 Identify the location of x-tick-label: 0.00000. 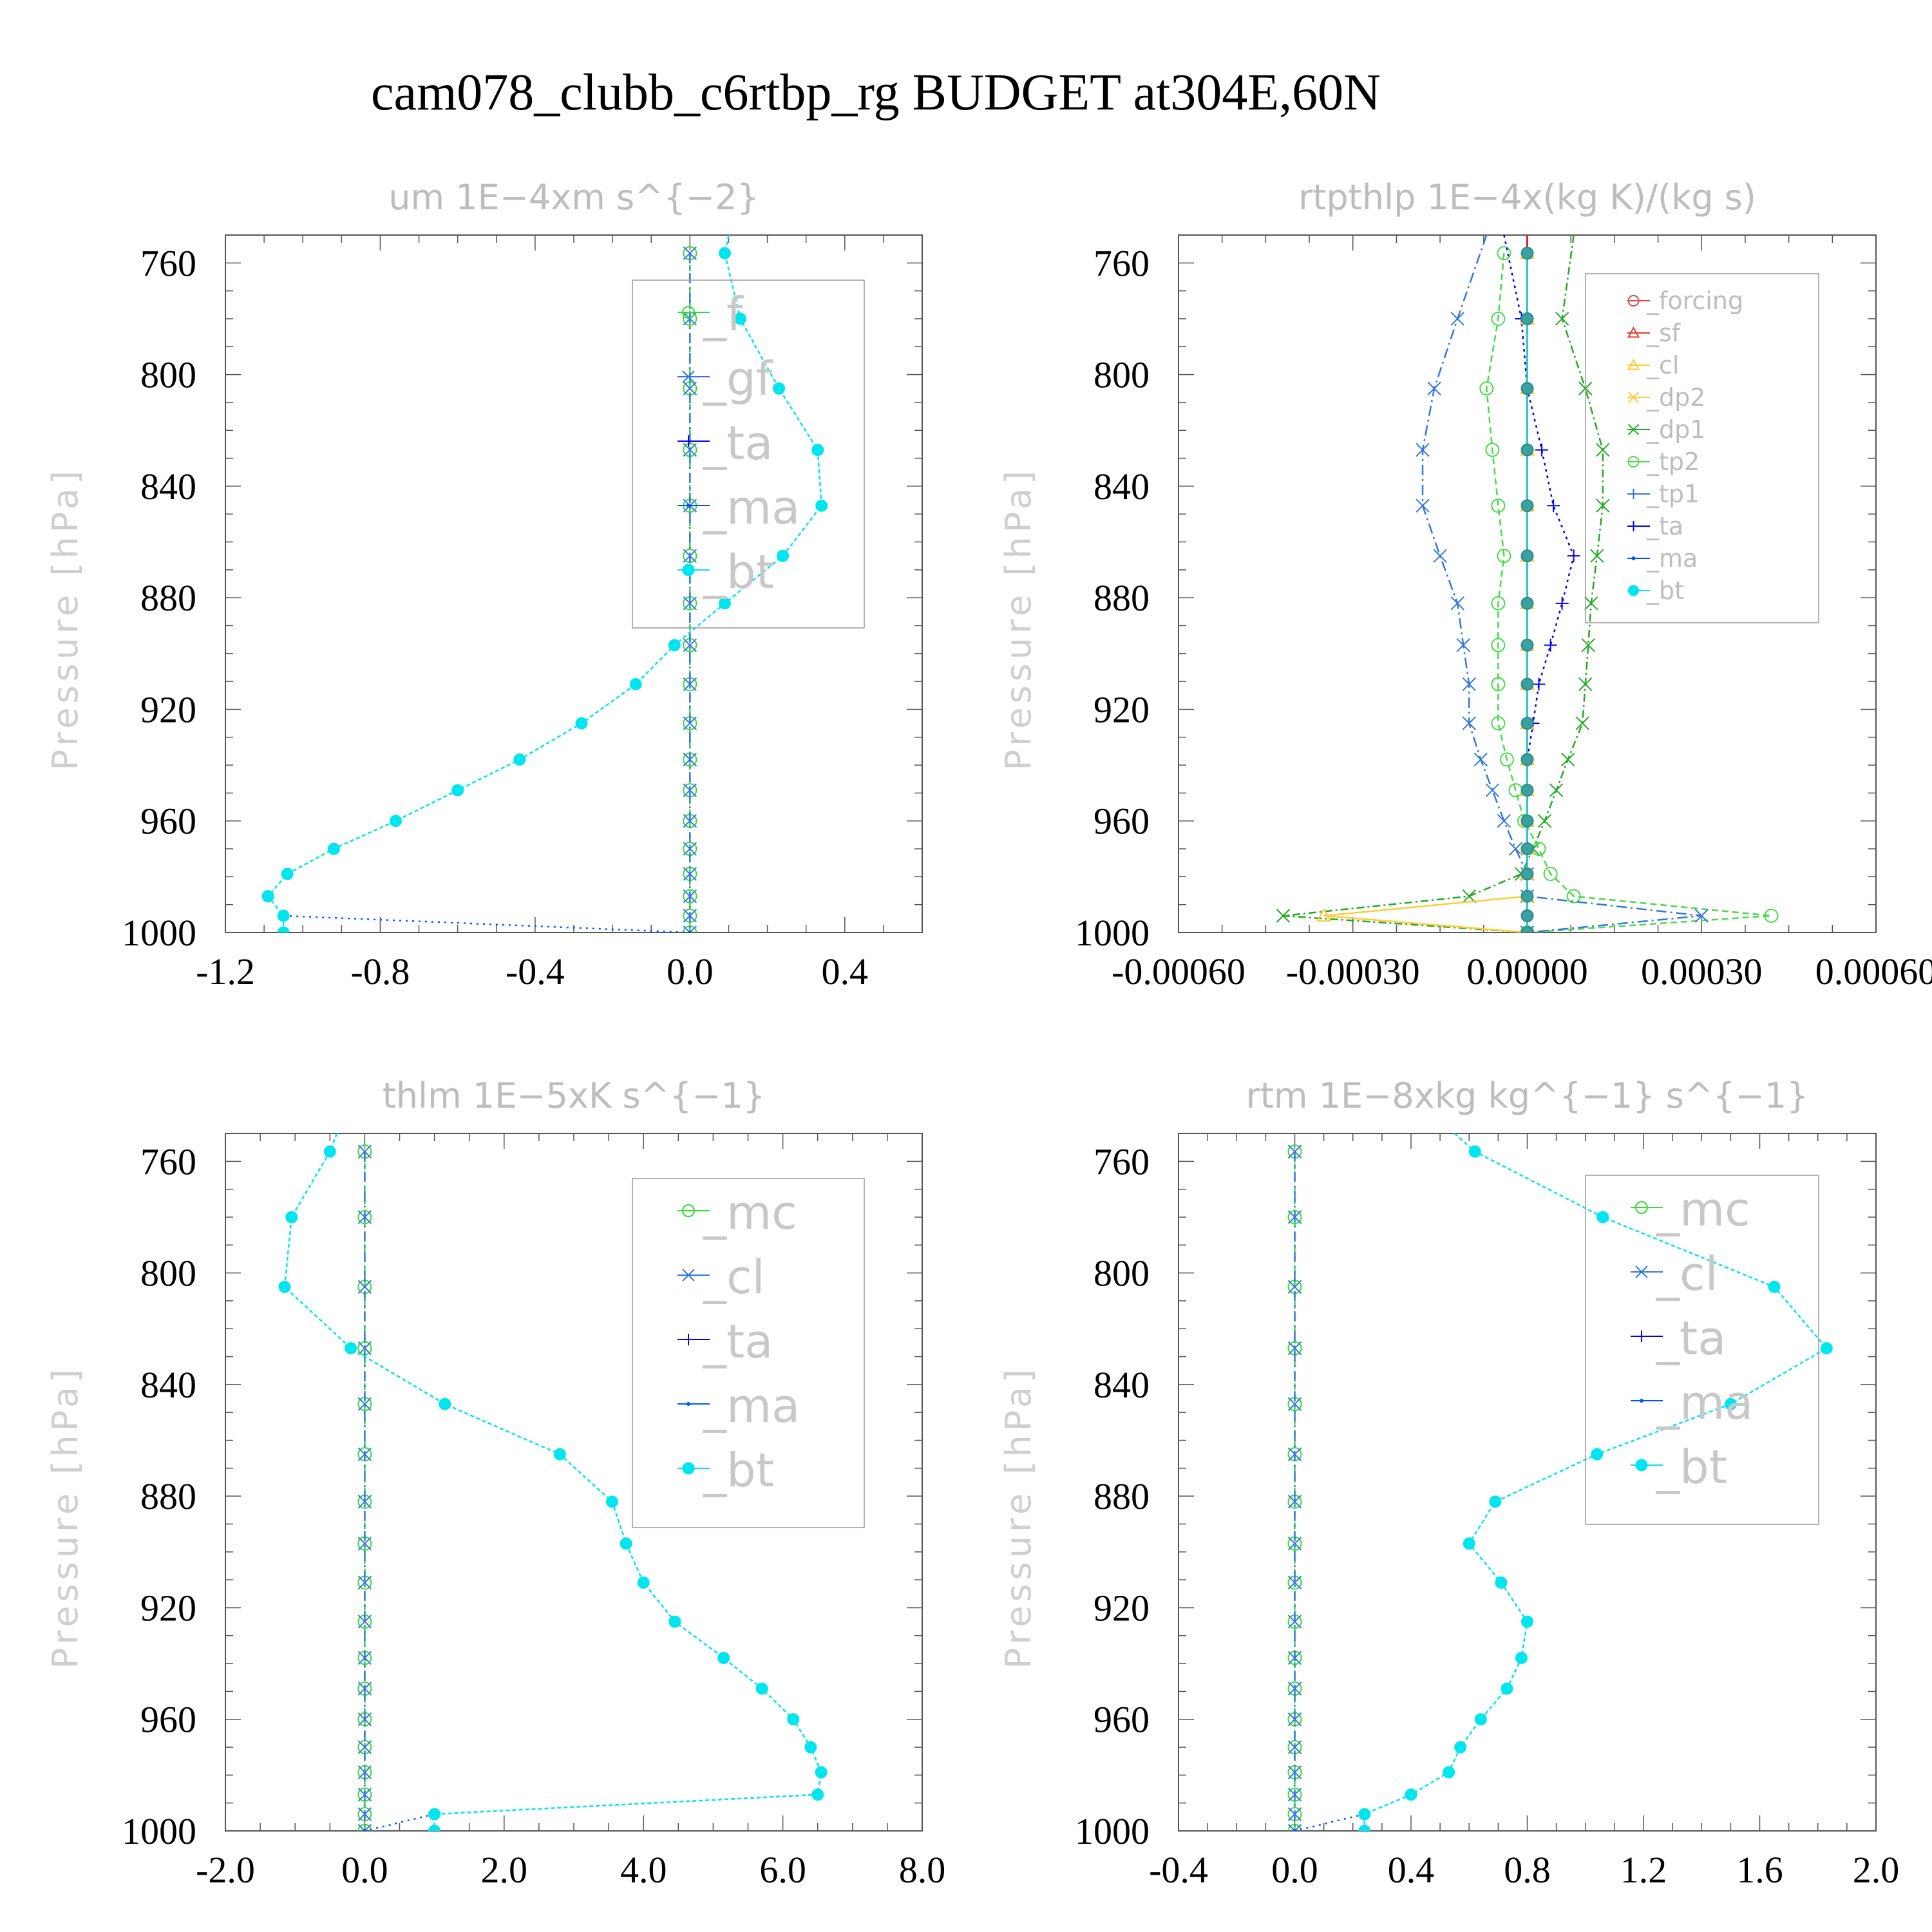
(1527, 972).